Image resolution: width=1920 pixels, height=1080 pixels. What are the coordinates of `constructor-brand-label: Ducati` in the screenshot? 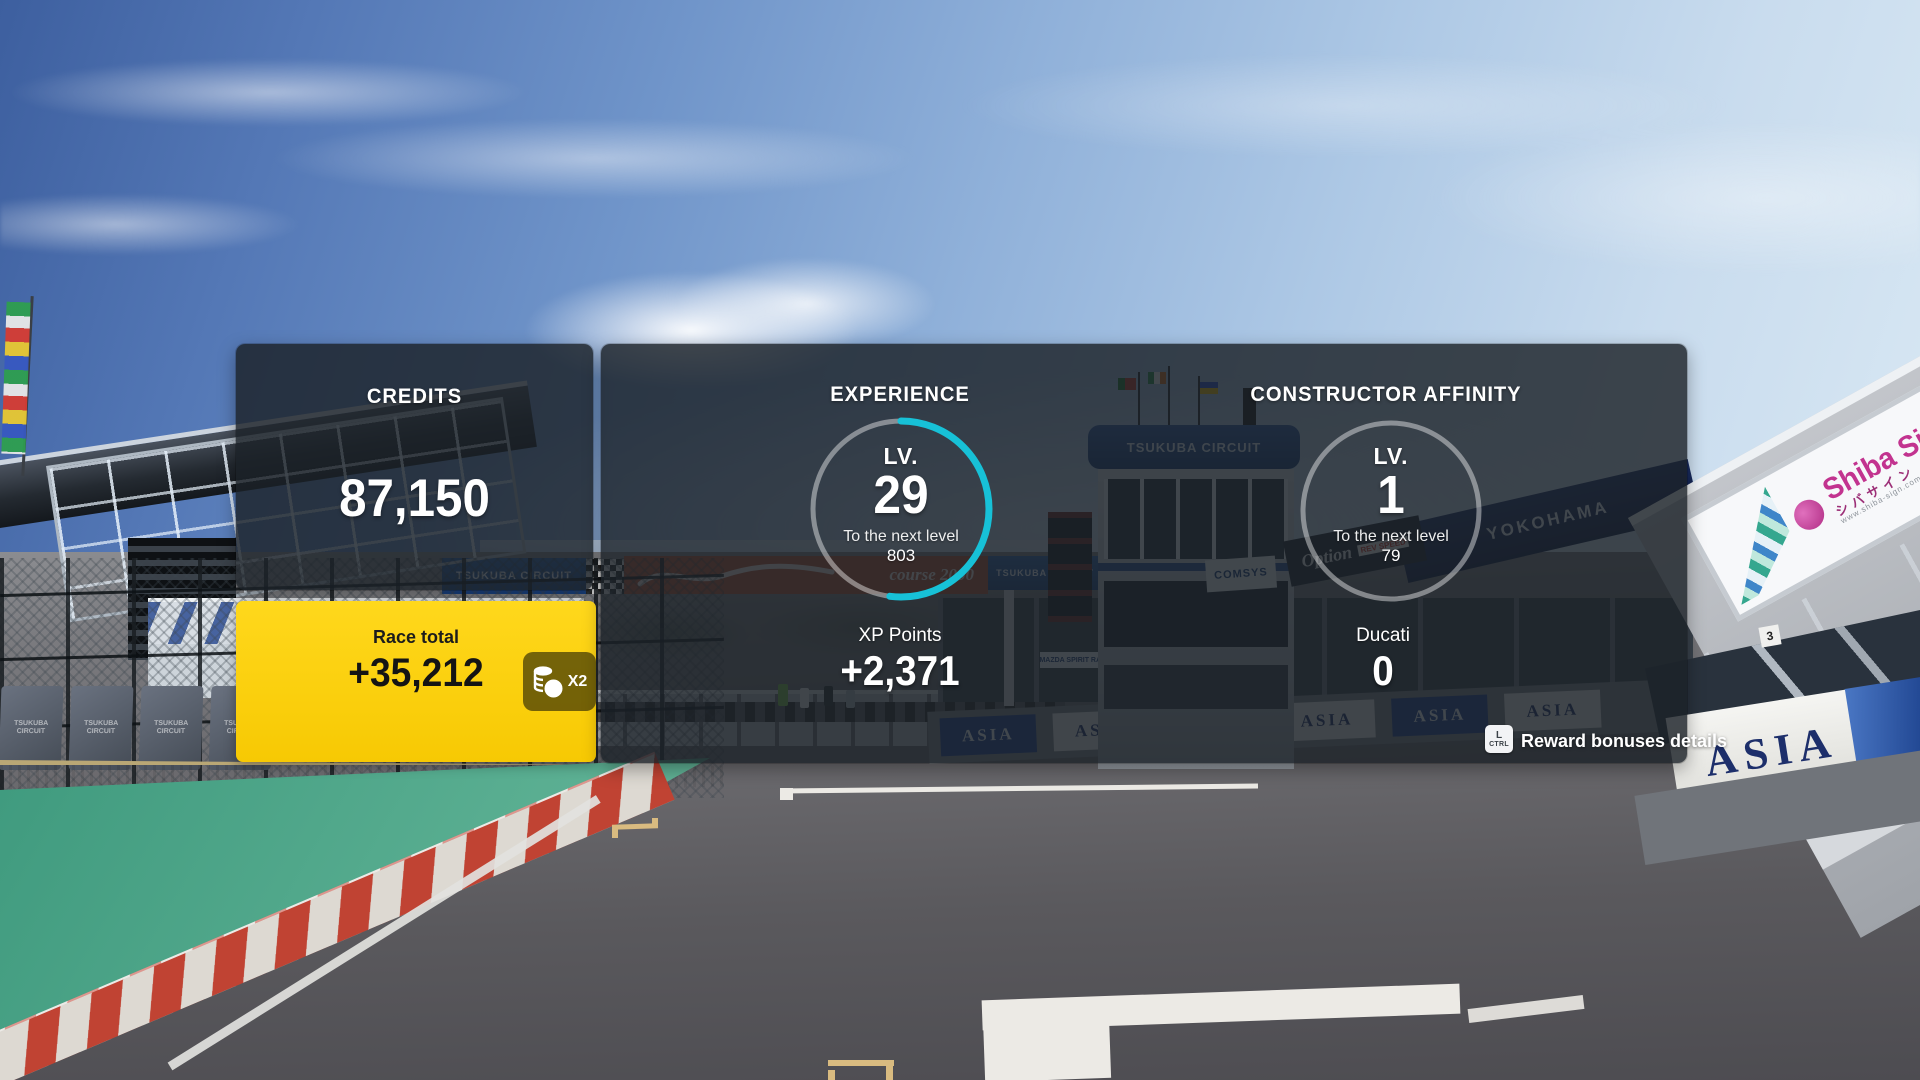 It's located at (1383, 635).